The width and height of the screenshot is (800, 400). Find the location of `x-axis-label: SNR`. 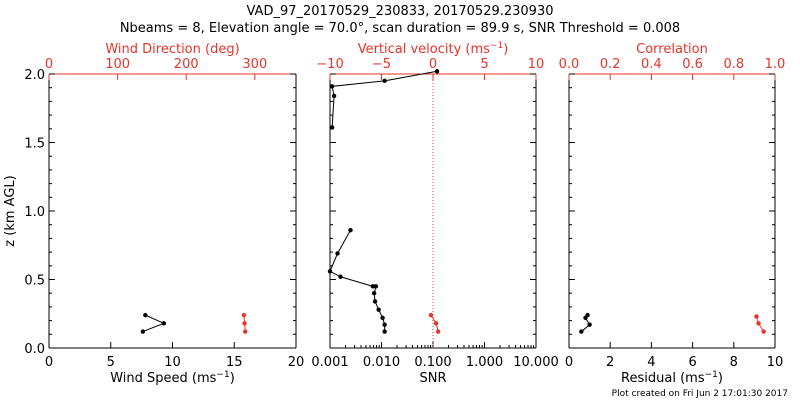

x-axis-label: SNR is located at coordinates (432, 378).